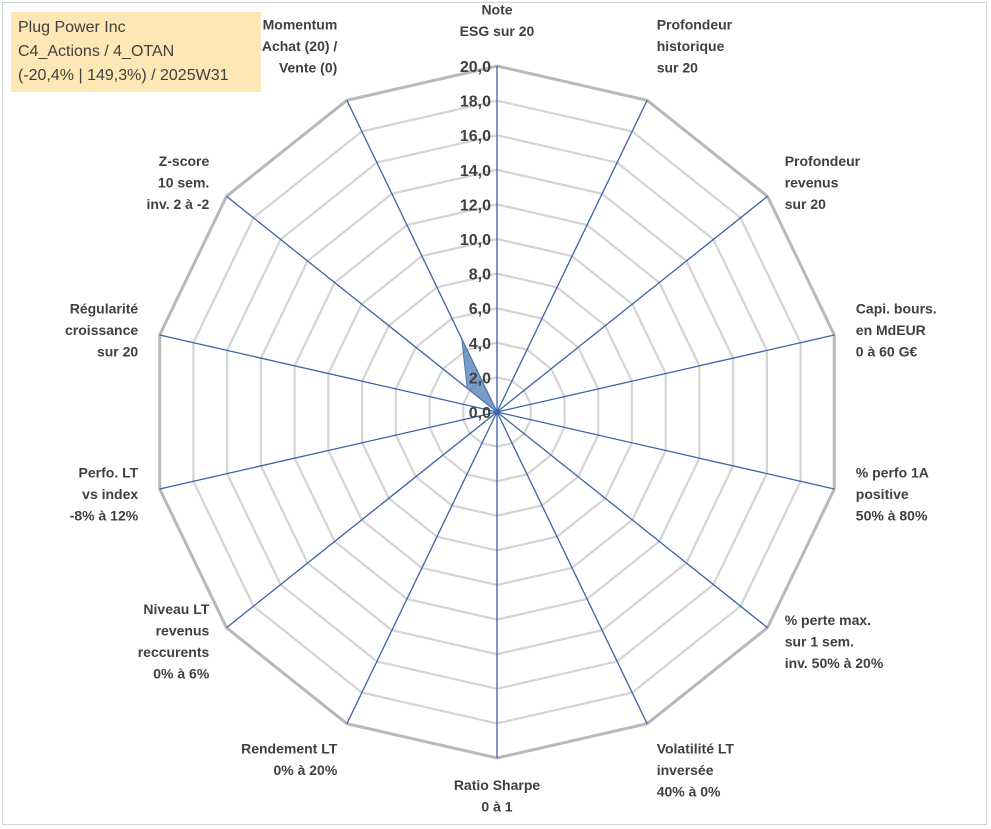 Image resolution: width=991 pixels, height=829 pixels. What do you see at coordinates (72, 27) in the screenshot?
I see `company-name: Plug Power Inc` at bounding box center [72, 27].